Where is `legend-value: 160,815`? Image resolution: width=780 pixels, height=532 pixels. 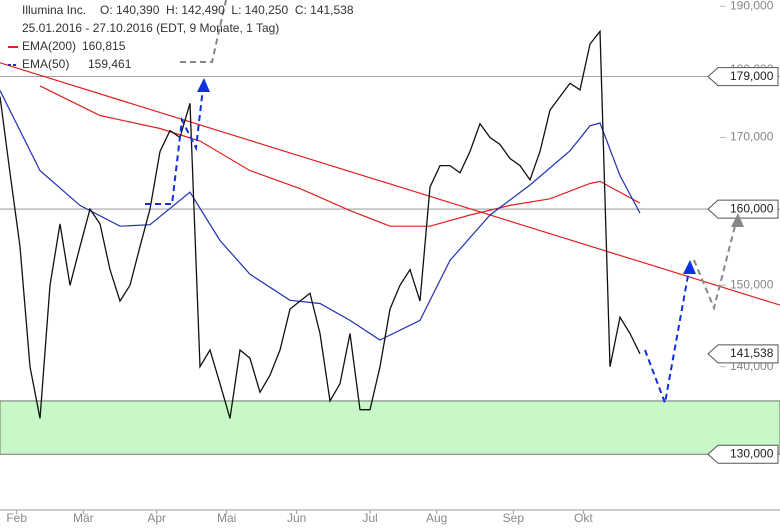 legend-value: 160,815 is located at coordinates (104, 46).